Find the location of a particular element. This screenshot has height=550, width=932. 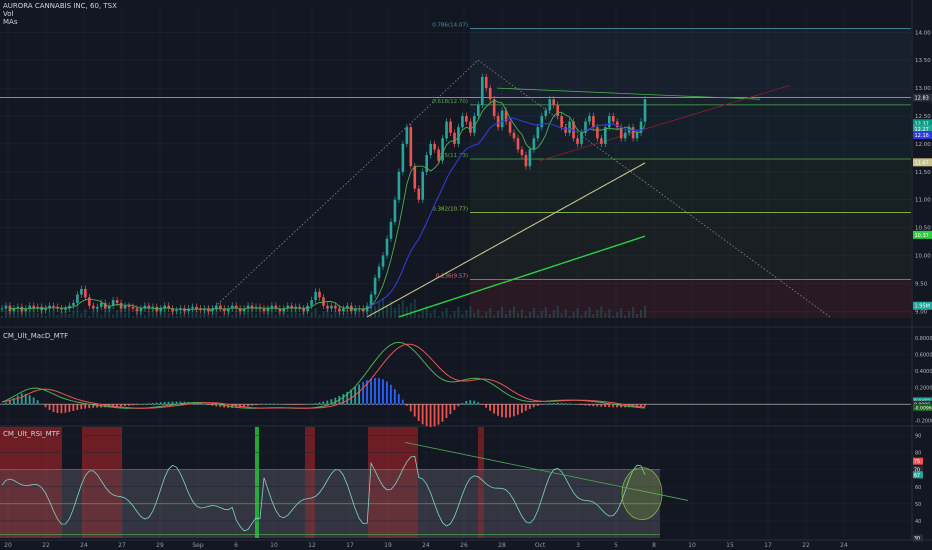

time-axis-label: 27 is located at coordinates (122, 545).